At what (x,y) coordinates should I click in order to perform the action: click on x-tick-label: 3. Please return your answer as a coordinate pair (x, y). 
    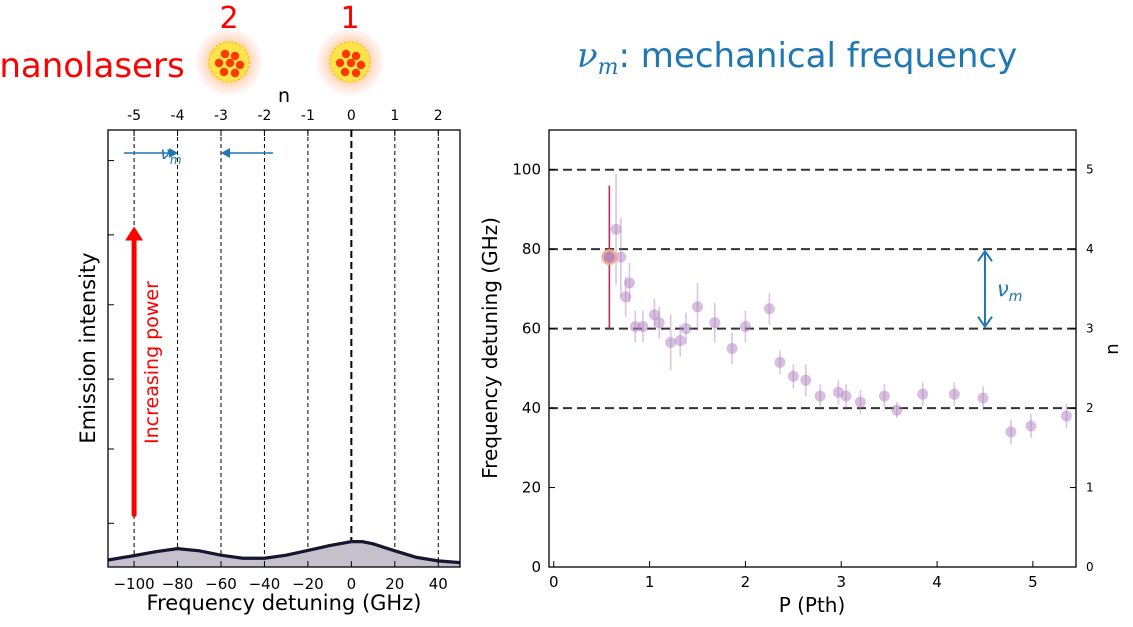
    Looking at the image, I should click on (841, 582).